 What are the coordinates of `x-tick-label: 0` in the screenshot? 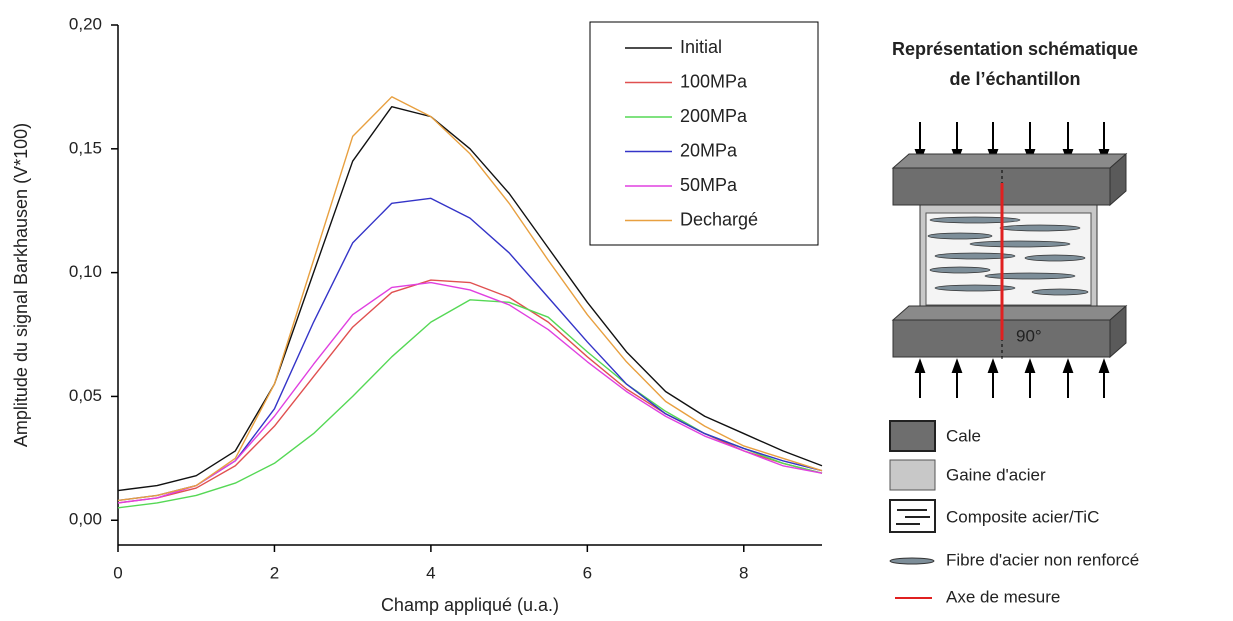 It's located at (117, 572).